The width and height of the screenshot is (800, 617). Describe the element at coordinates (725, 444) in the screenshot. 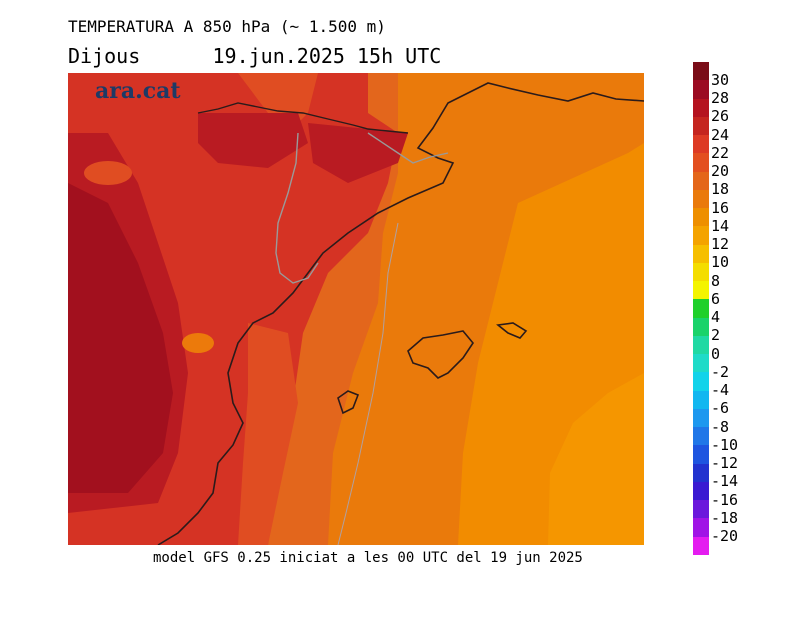

I see `legend-label: -10` at that location.